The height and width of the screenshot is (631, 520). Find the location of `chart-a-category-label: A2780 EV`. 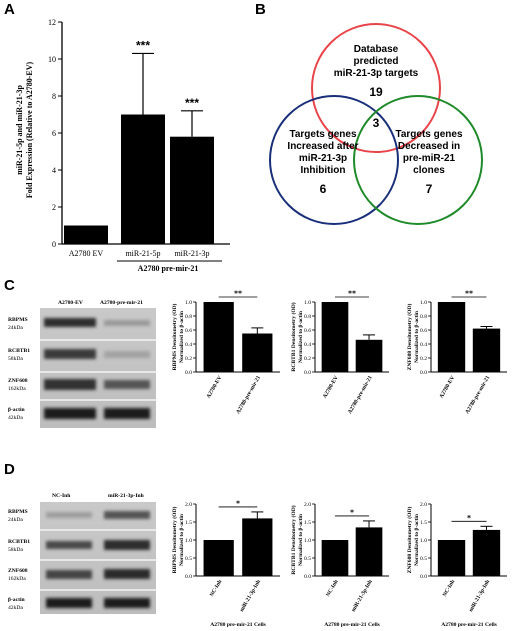

chart-a-category-label: A2780 EV is located at coordinates (86, 253).